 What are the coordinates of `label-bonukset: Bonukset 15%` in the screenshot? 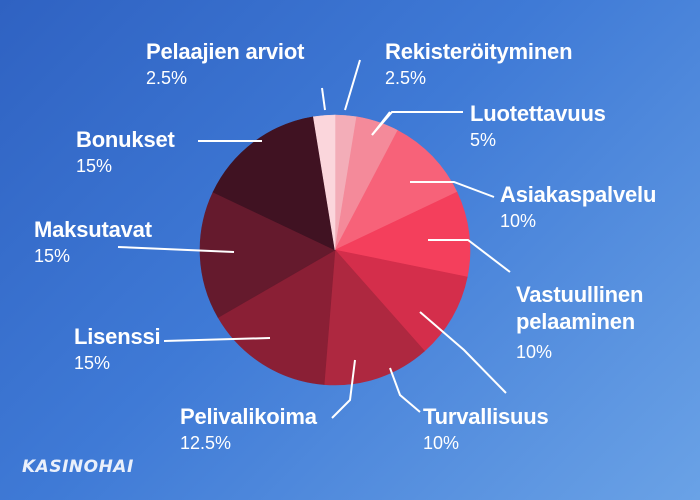 It's located at (125, 151).